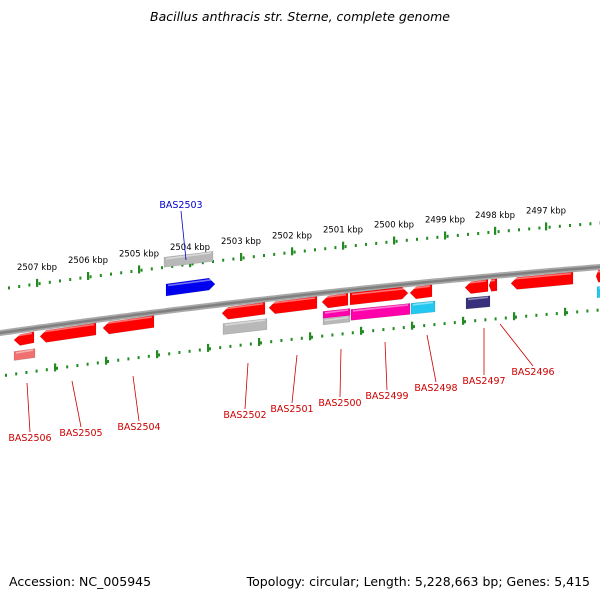  What do you see at coordinates (336, 320) in the screenshot?
I see `gene-bas2500-overlay-b` at bounding box center [336, 320].